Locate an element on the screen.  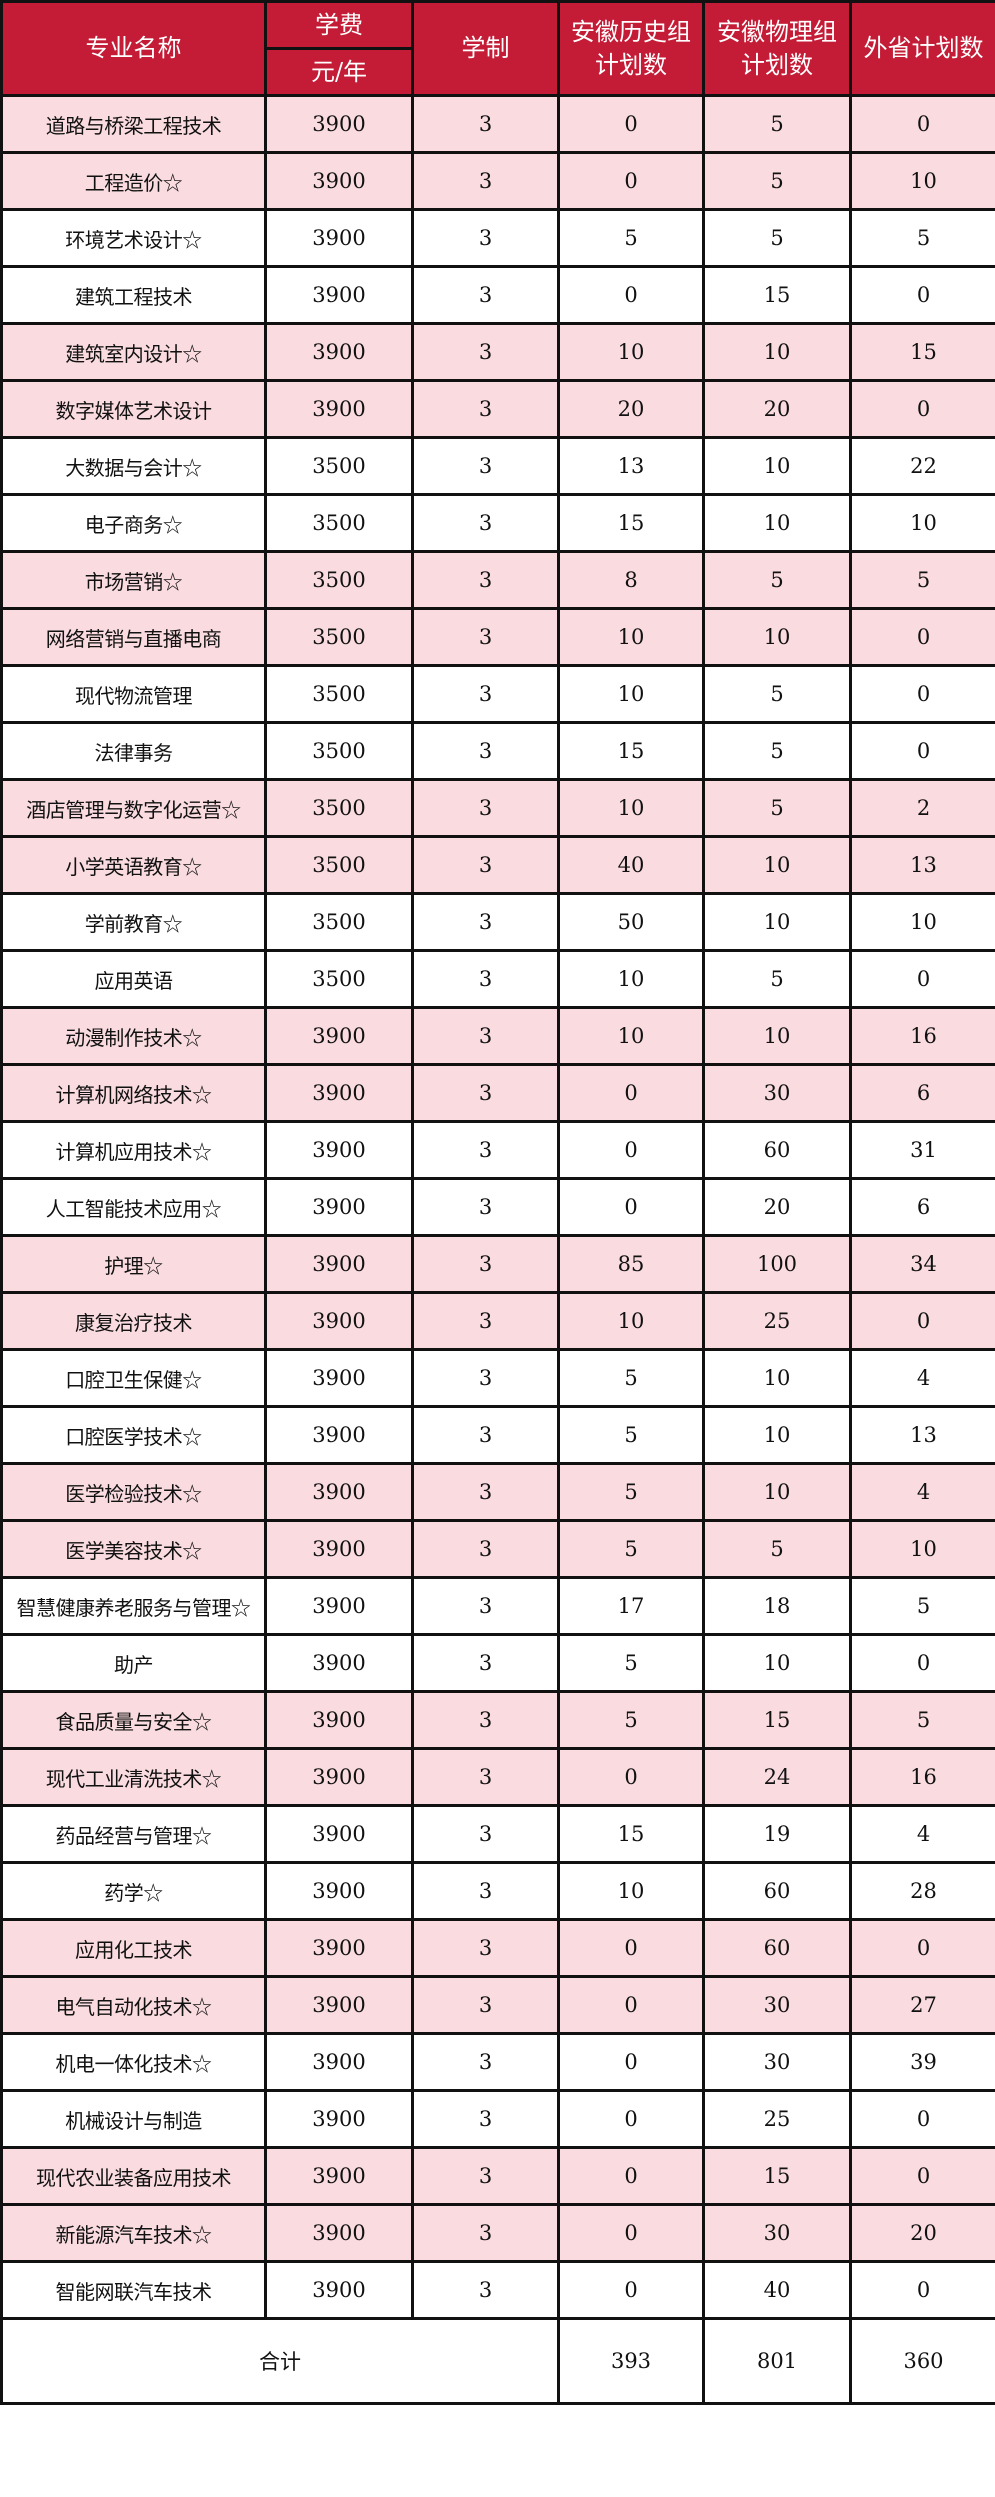
cell-anhui-physics: 25 is located at coordinates (777, 1321).